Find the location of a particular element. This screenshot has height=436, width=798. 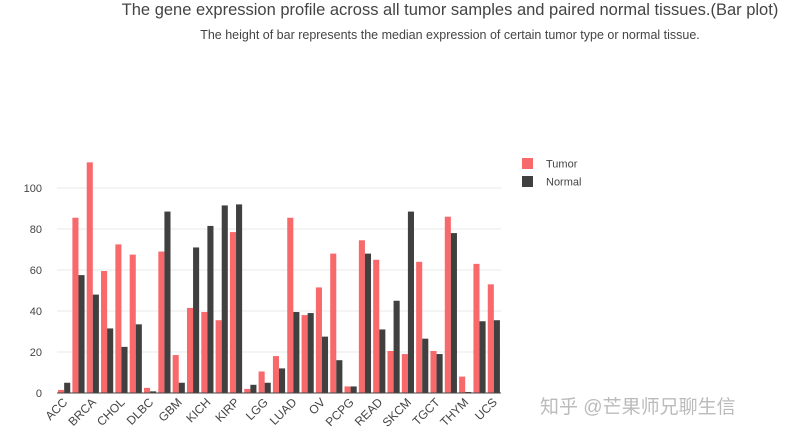

bar-tumor-brca is located at coordinates (89, 277).